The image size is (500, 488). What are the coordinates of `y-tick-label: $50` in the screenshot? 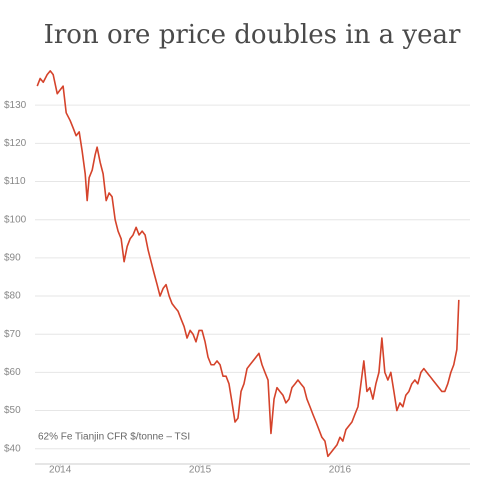 It's located at (12, 410).